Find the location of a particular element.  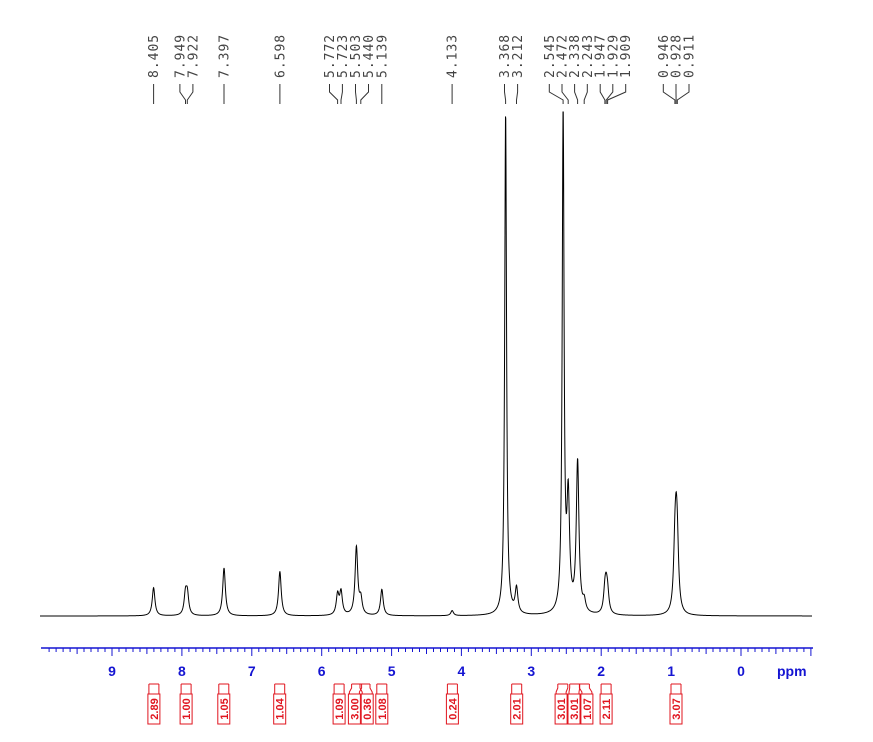

peak-label: 6.598 is located at coordinates (280, 56).